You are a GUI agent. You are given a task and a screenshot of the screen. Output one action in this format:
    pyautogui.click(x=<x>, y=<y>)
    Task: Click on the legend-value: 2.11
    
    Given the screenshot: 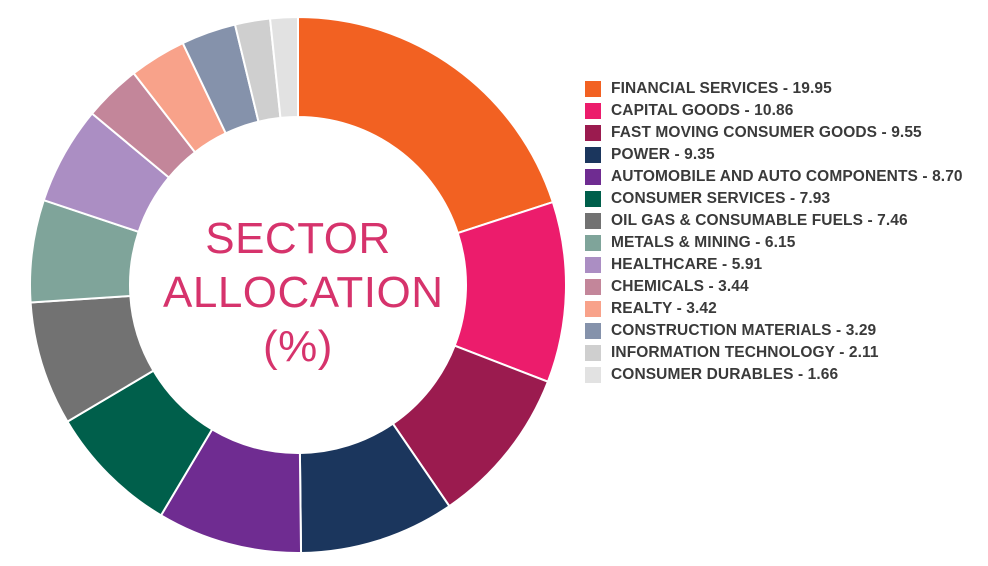 What is the action you would take?
    pyautogui.click(x=863, y=352)
    